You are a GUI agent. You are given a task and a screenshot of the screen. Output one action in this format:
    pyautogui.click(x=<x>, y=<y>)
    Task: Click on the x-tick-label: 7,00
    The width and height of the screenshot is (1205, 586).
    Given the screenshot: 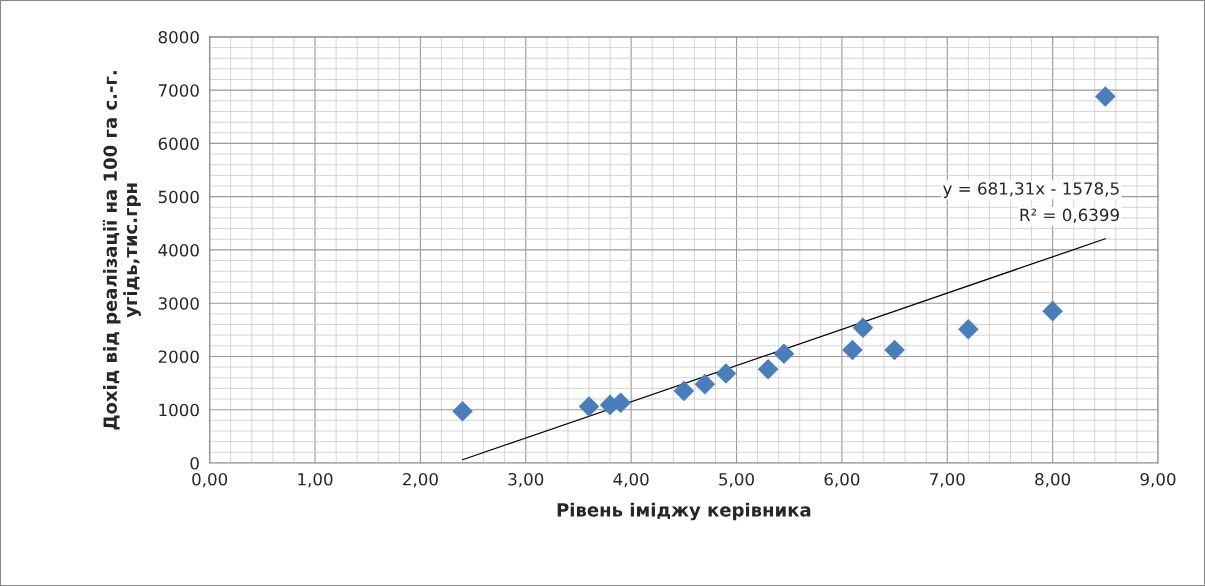 What is the action you would take?
    pyautogui.click(x=947, y=480)
    